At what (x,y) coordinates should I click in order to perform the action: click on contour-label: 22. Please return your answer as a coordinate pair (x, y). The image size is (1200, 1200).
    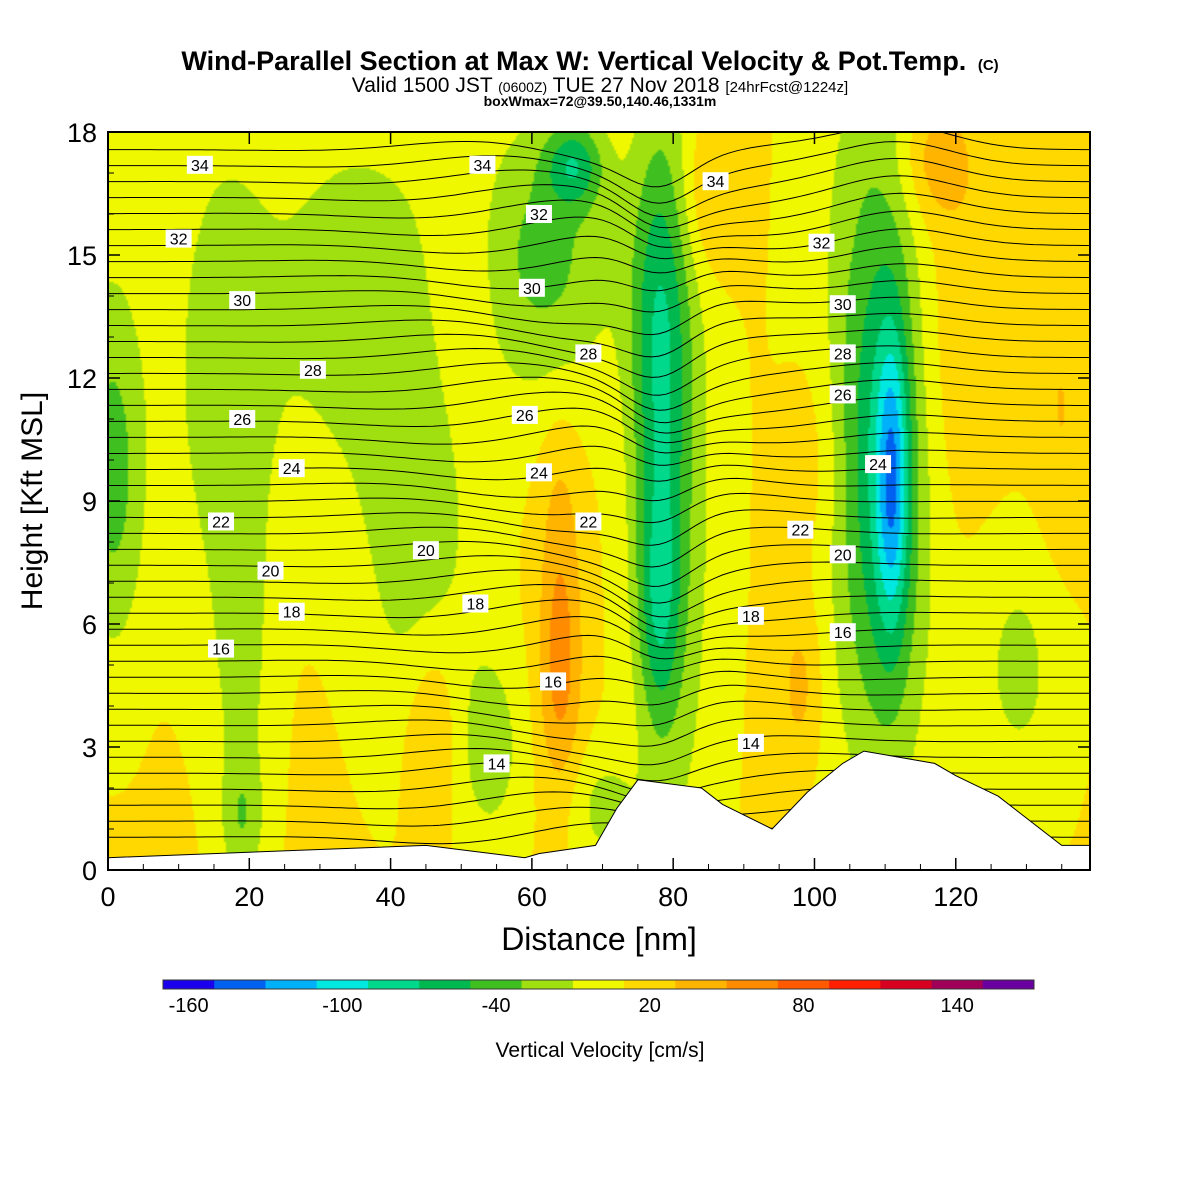
    Looking at the image, I should click on (800, 531).